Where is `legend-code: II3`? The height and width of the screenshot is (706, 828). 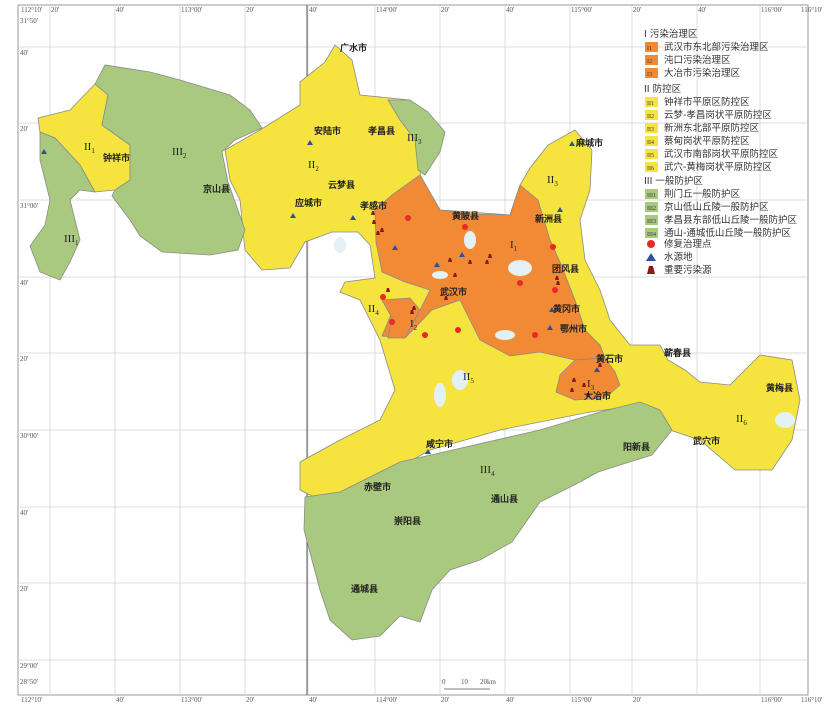 legend-code: II3 is located at coordinates (650, 130).